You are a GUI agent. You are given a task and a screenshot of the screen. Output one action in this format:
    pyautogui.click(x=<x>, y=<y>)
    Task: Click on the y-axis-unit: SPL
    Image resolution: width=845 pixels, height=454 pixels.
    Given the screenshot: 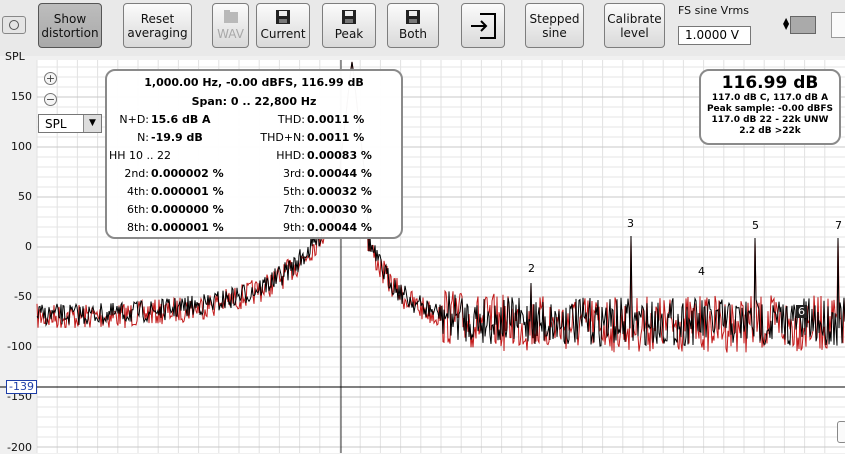 What is the action you would take?
    pyautogui.click(x=15, y=56)
    